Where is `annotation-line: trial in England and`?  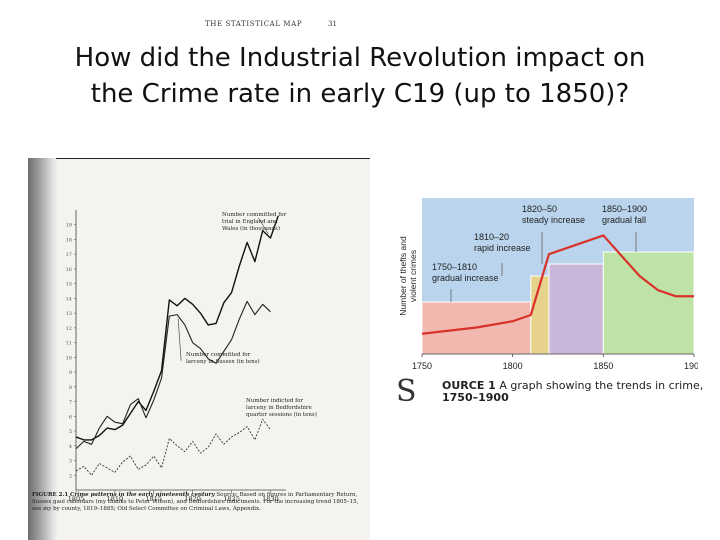
annotation-line: trial in England and is located at coordinates (250, 222).